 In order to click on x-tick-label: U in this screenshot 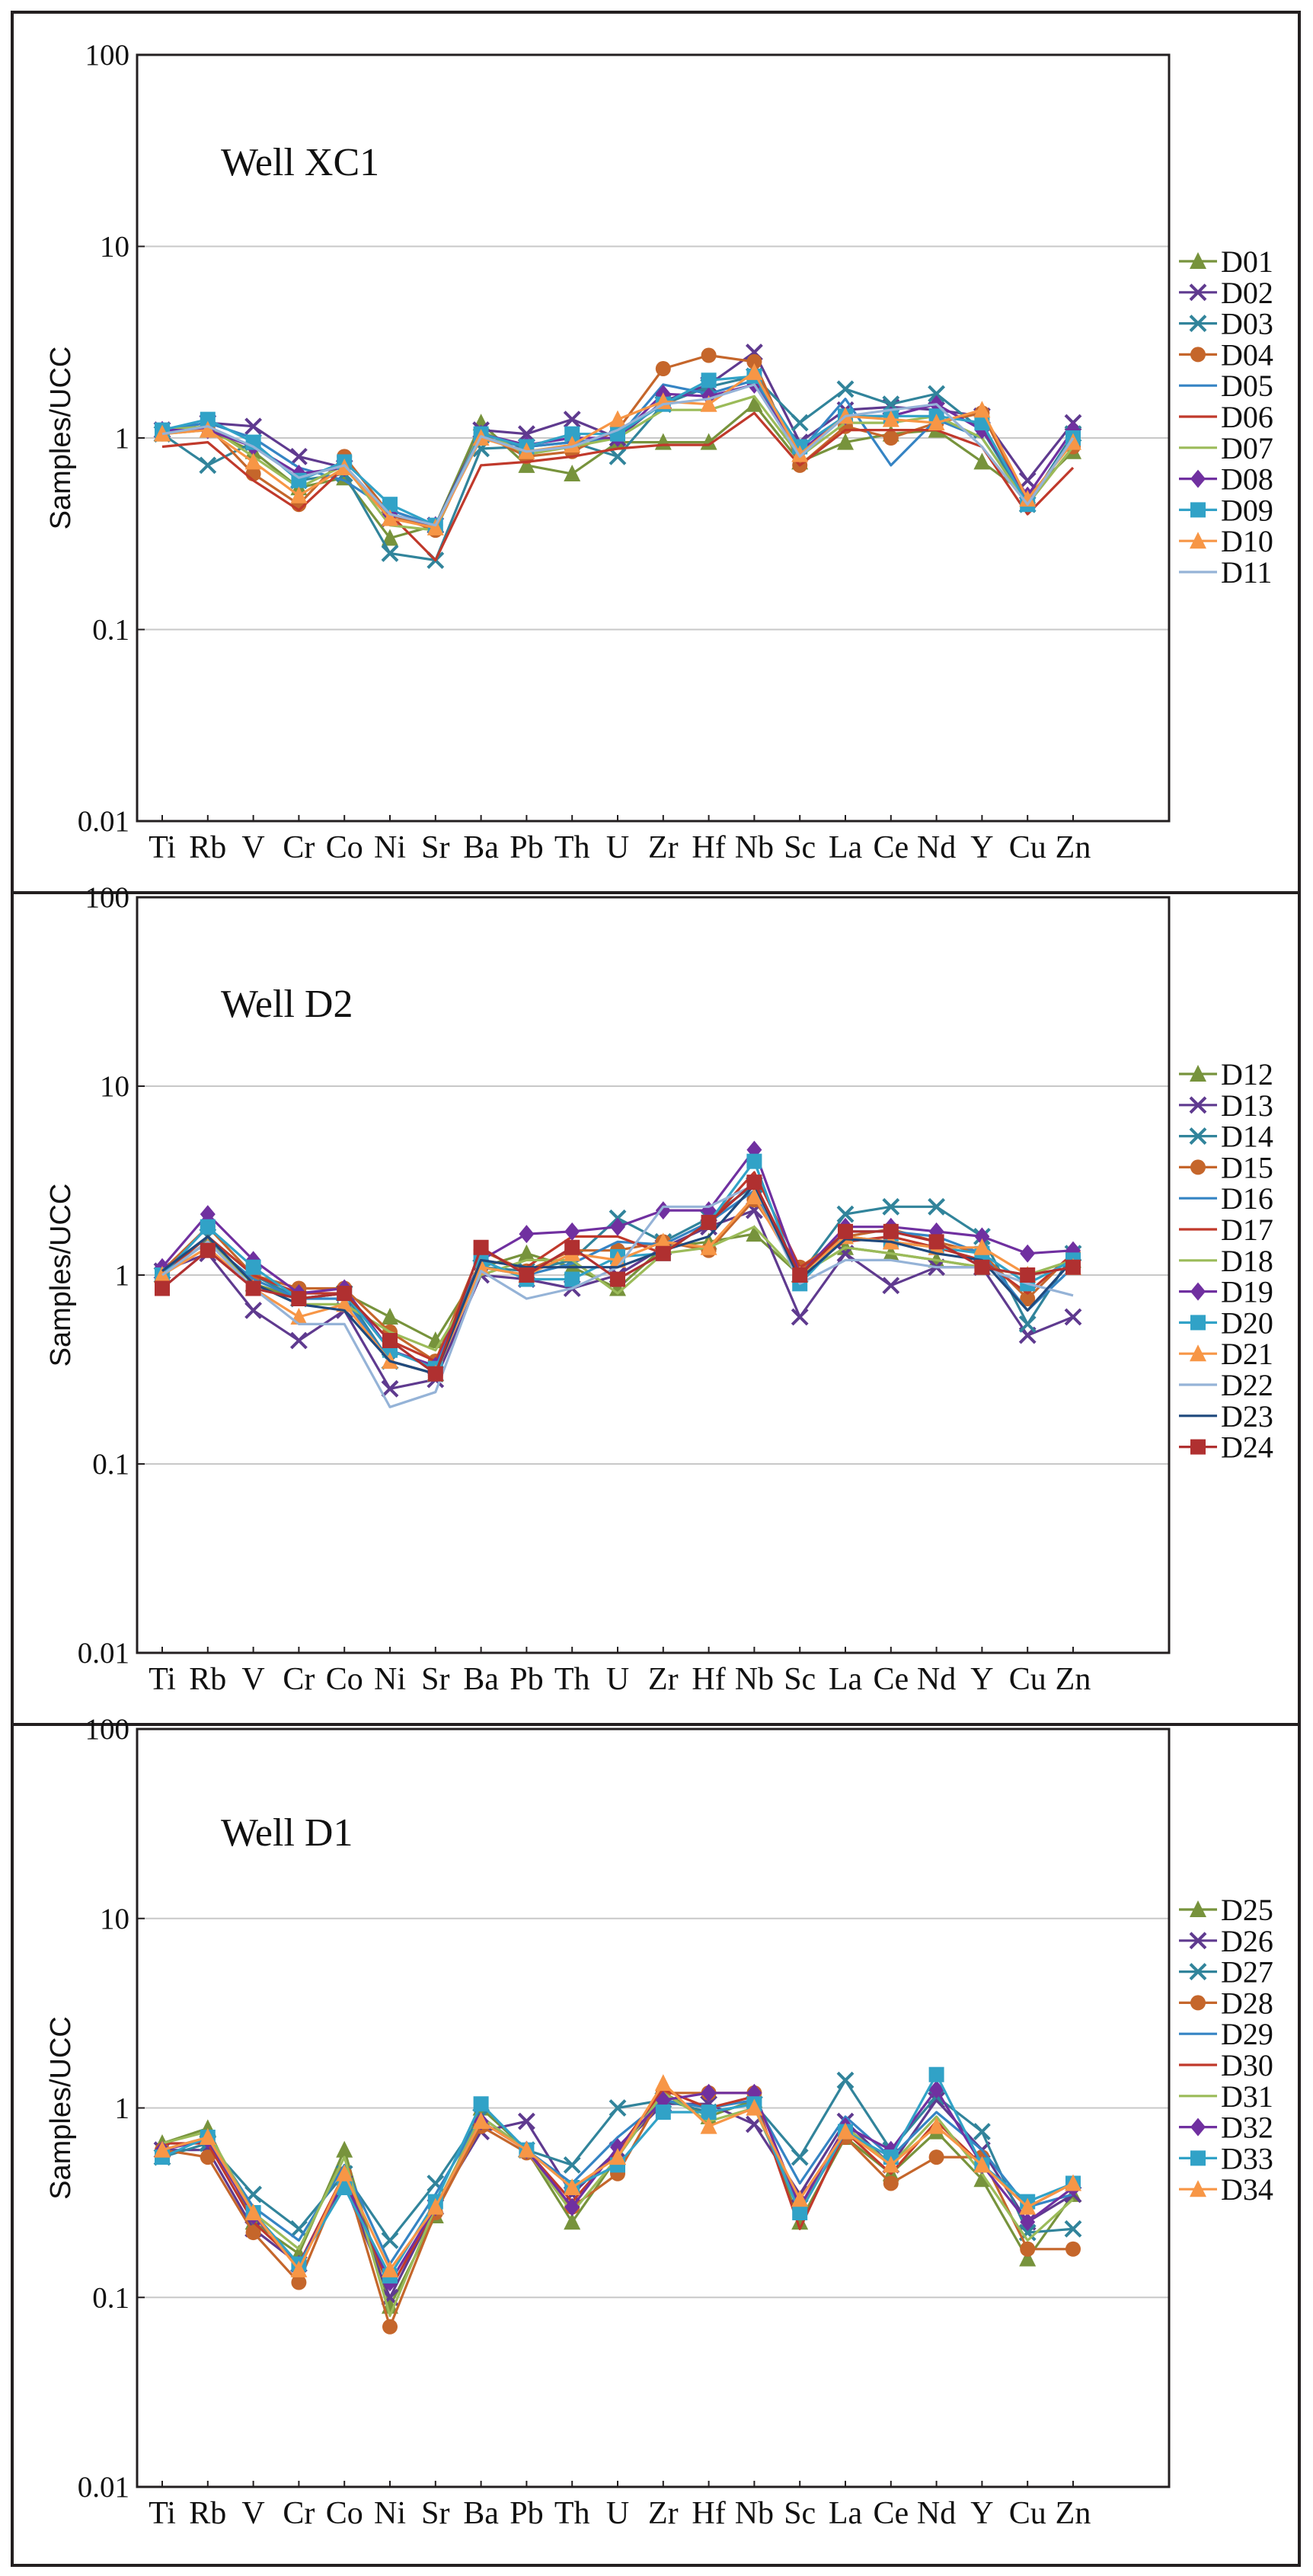, I will do `click(617, 848)`.